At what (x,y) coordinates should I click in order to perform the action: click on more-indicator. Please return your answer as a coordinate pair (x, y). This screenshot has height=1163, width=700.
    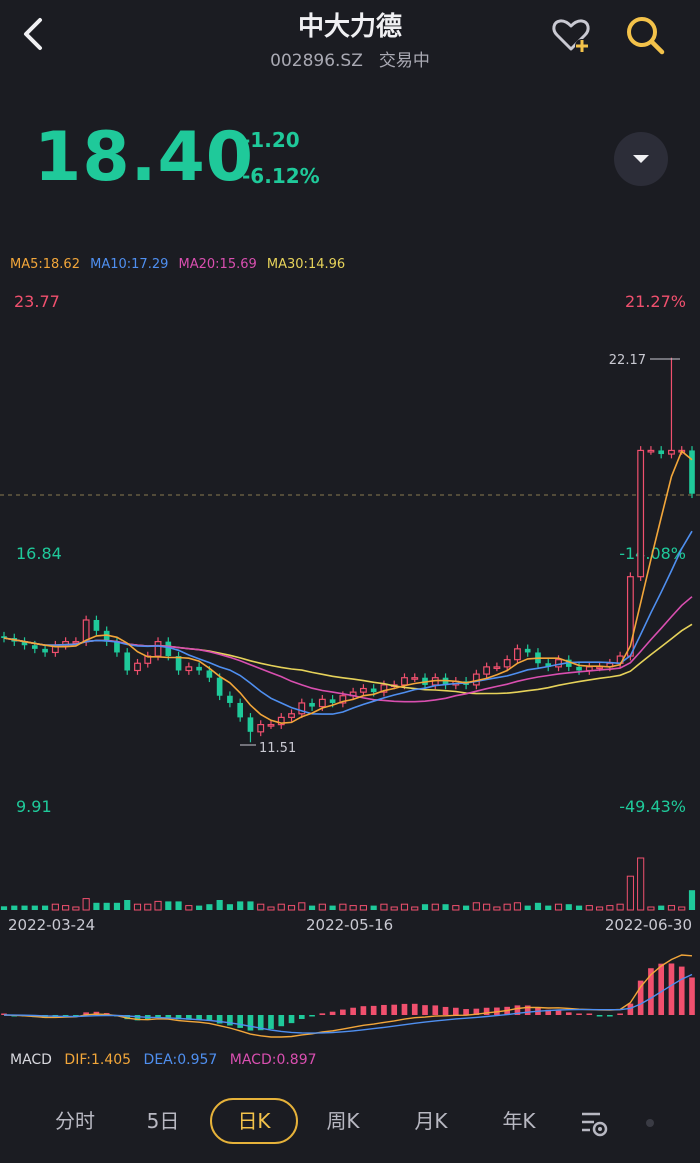
    Looking at the image, I should click on (650, 1121).